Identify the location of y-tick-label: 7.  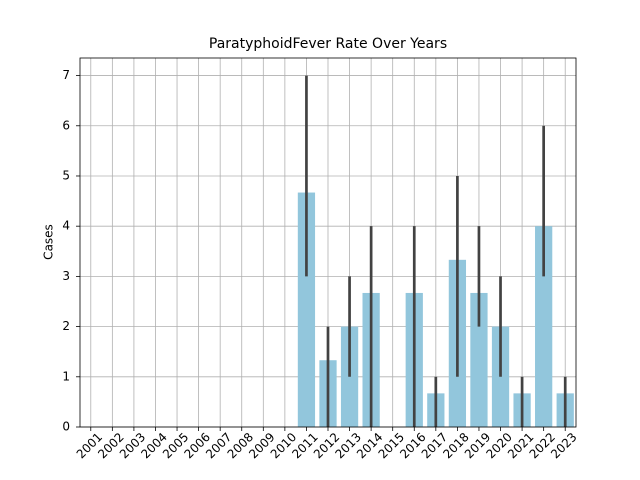
(66, 75).